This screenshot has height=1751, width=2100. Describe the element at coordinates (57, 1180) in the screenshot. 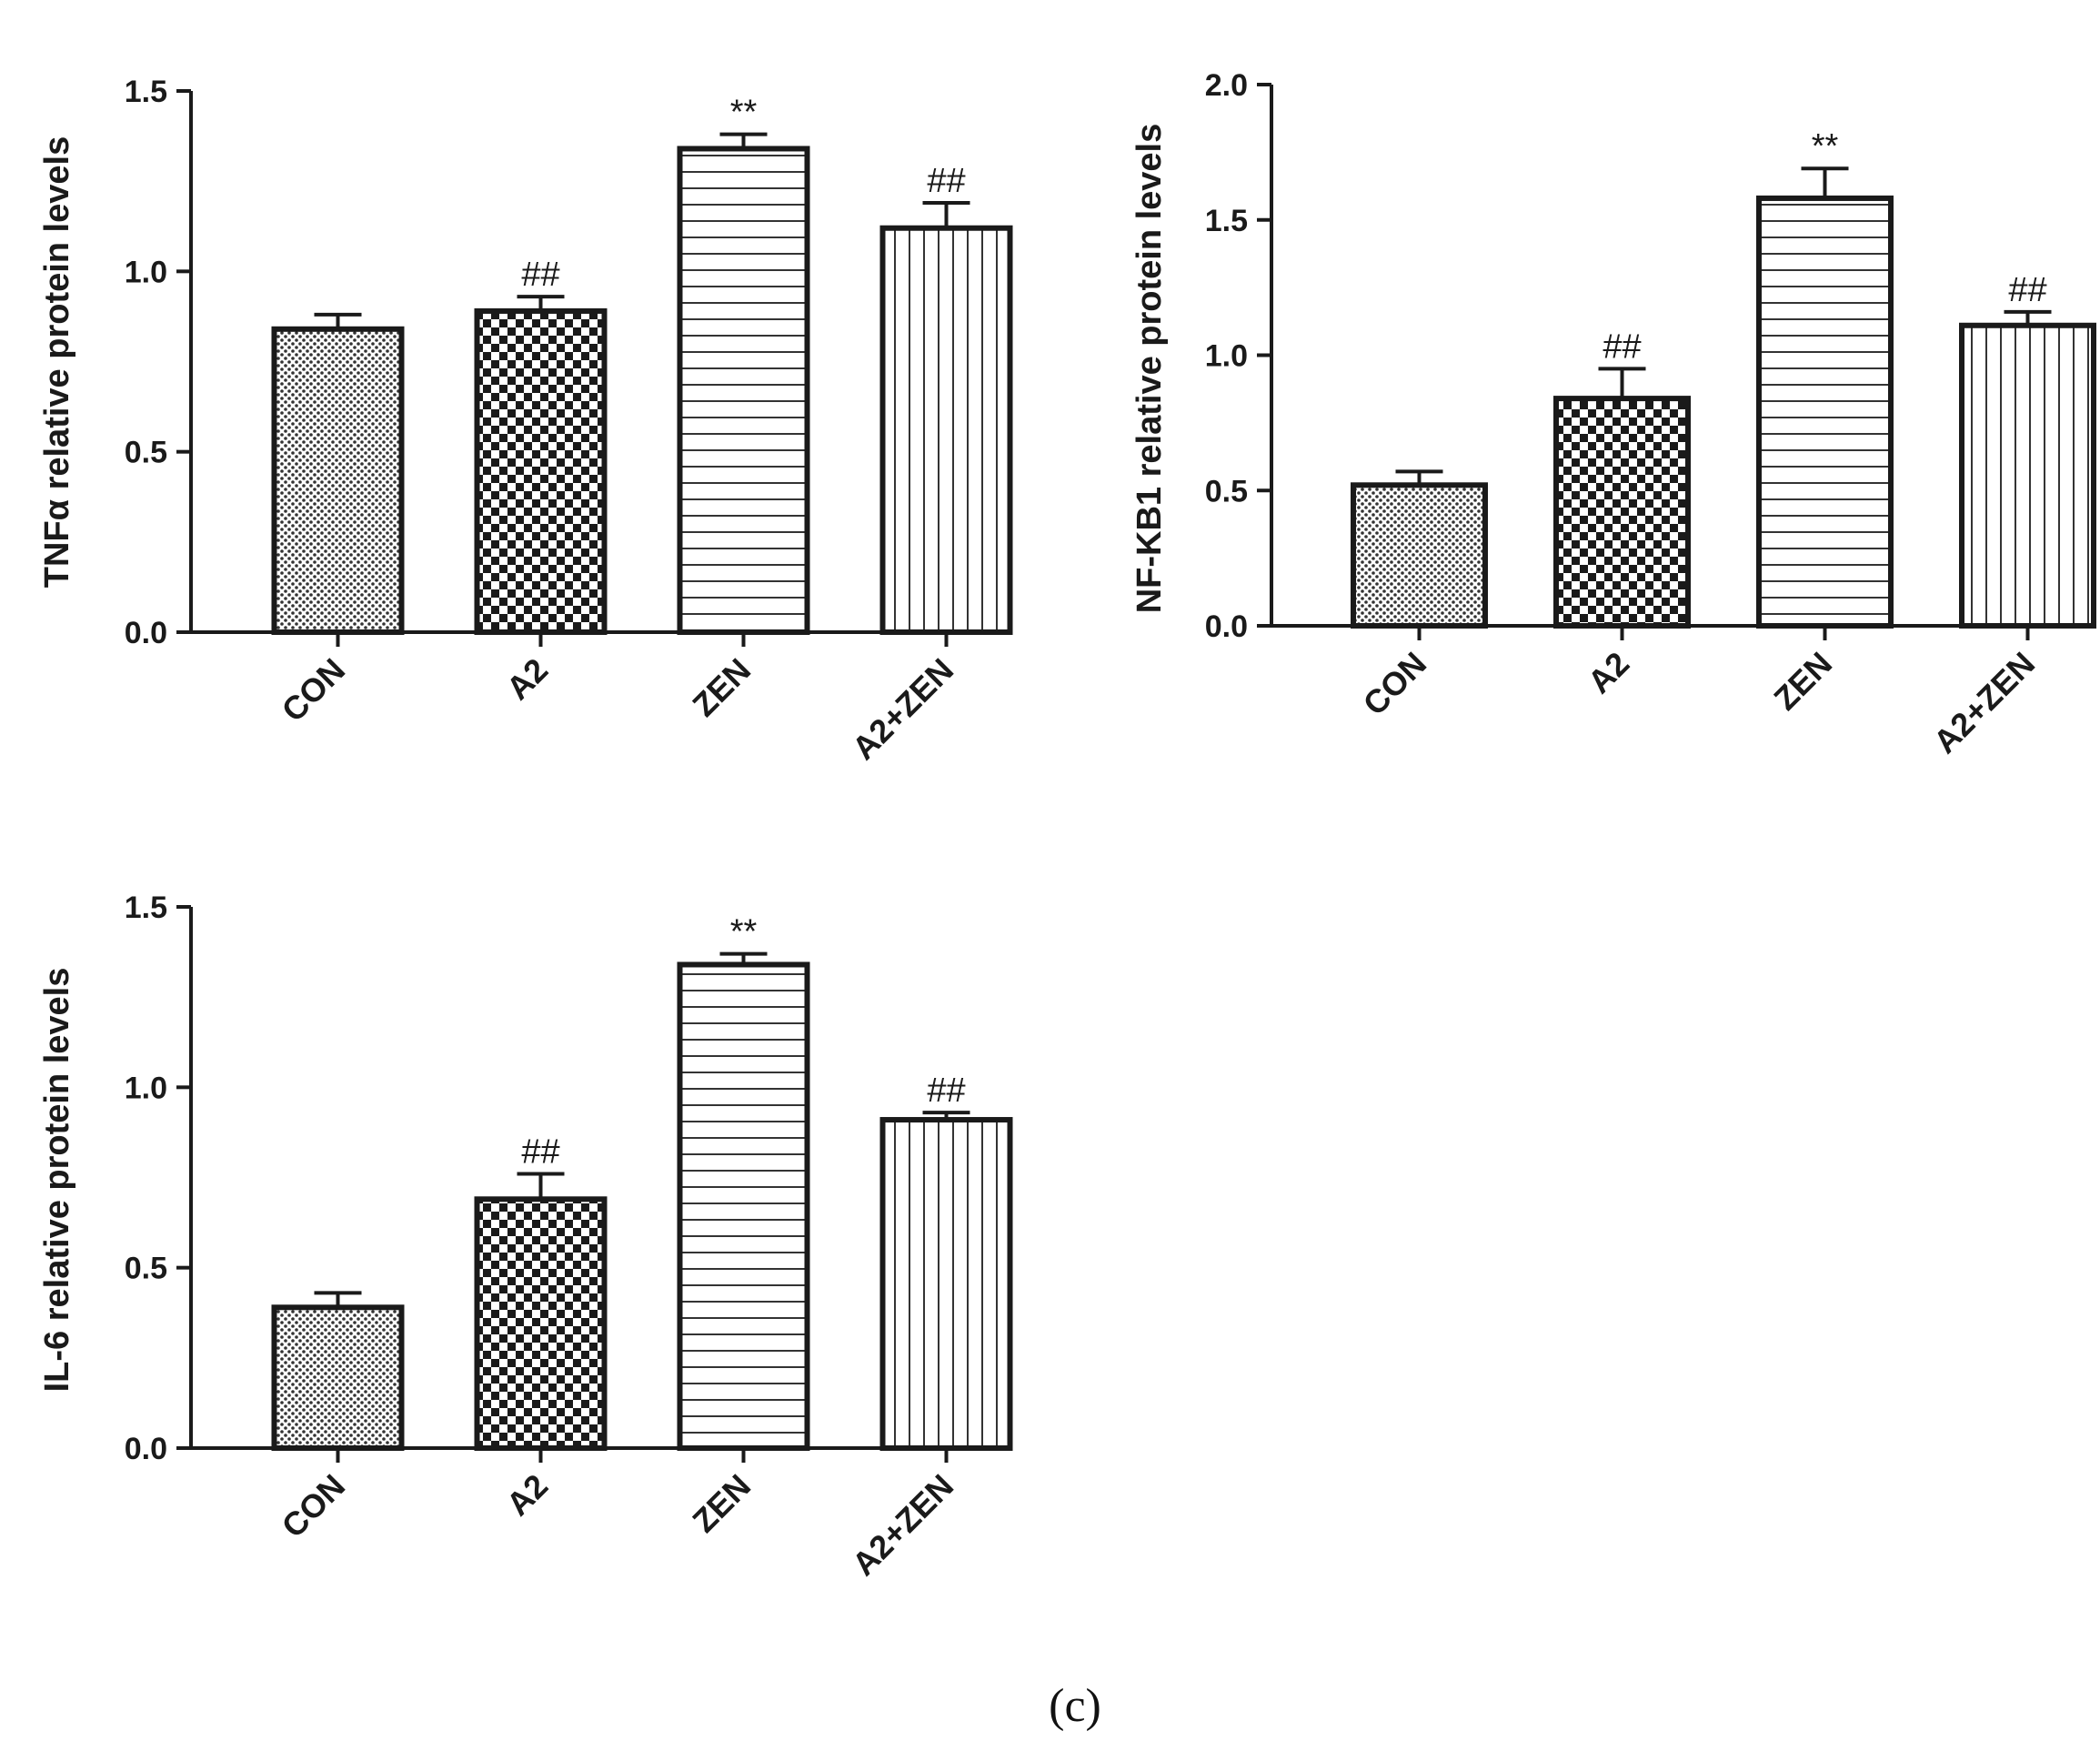

I see `y-axis-title: IL-6 relative protein levels` at that location.